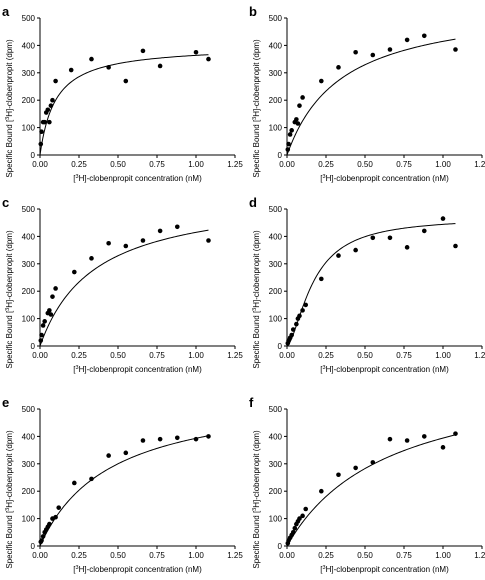  I want to click on panel-letter: a, so click(6, 11).